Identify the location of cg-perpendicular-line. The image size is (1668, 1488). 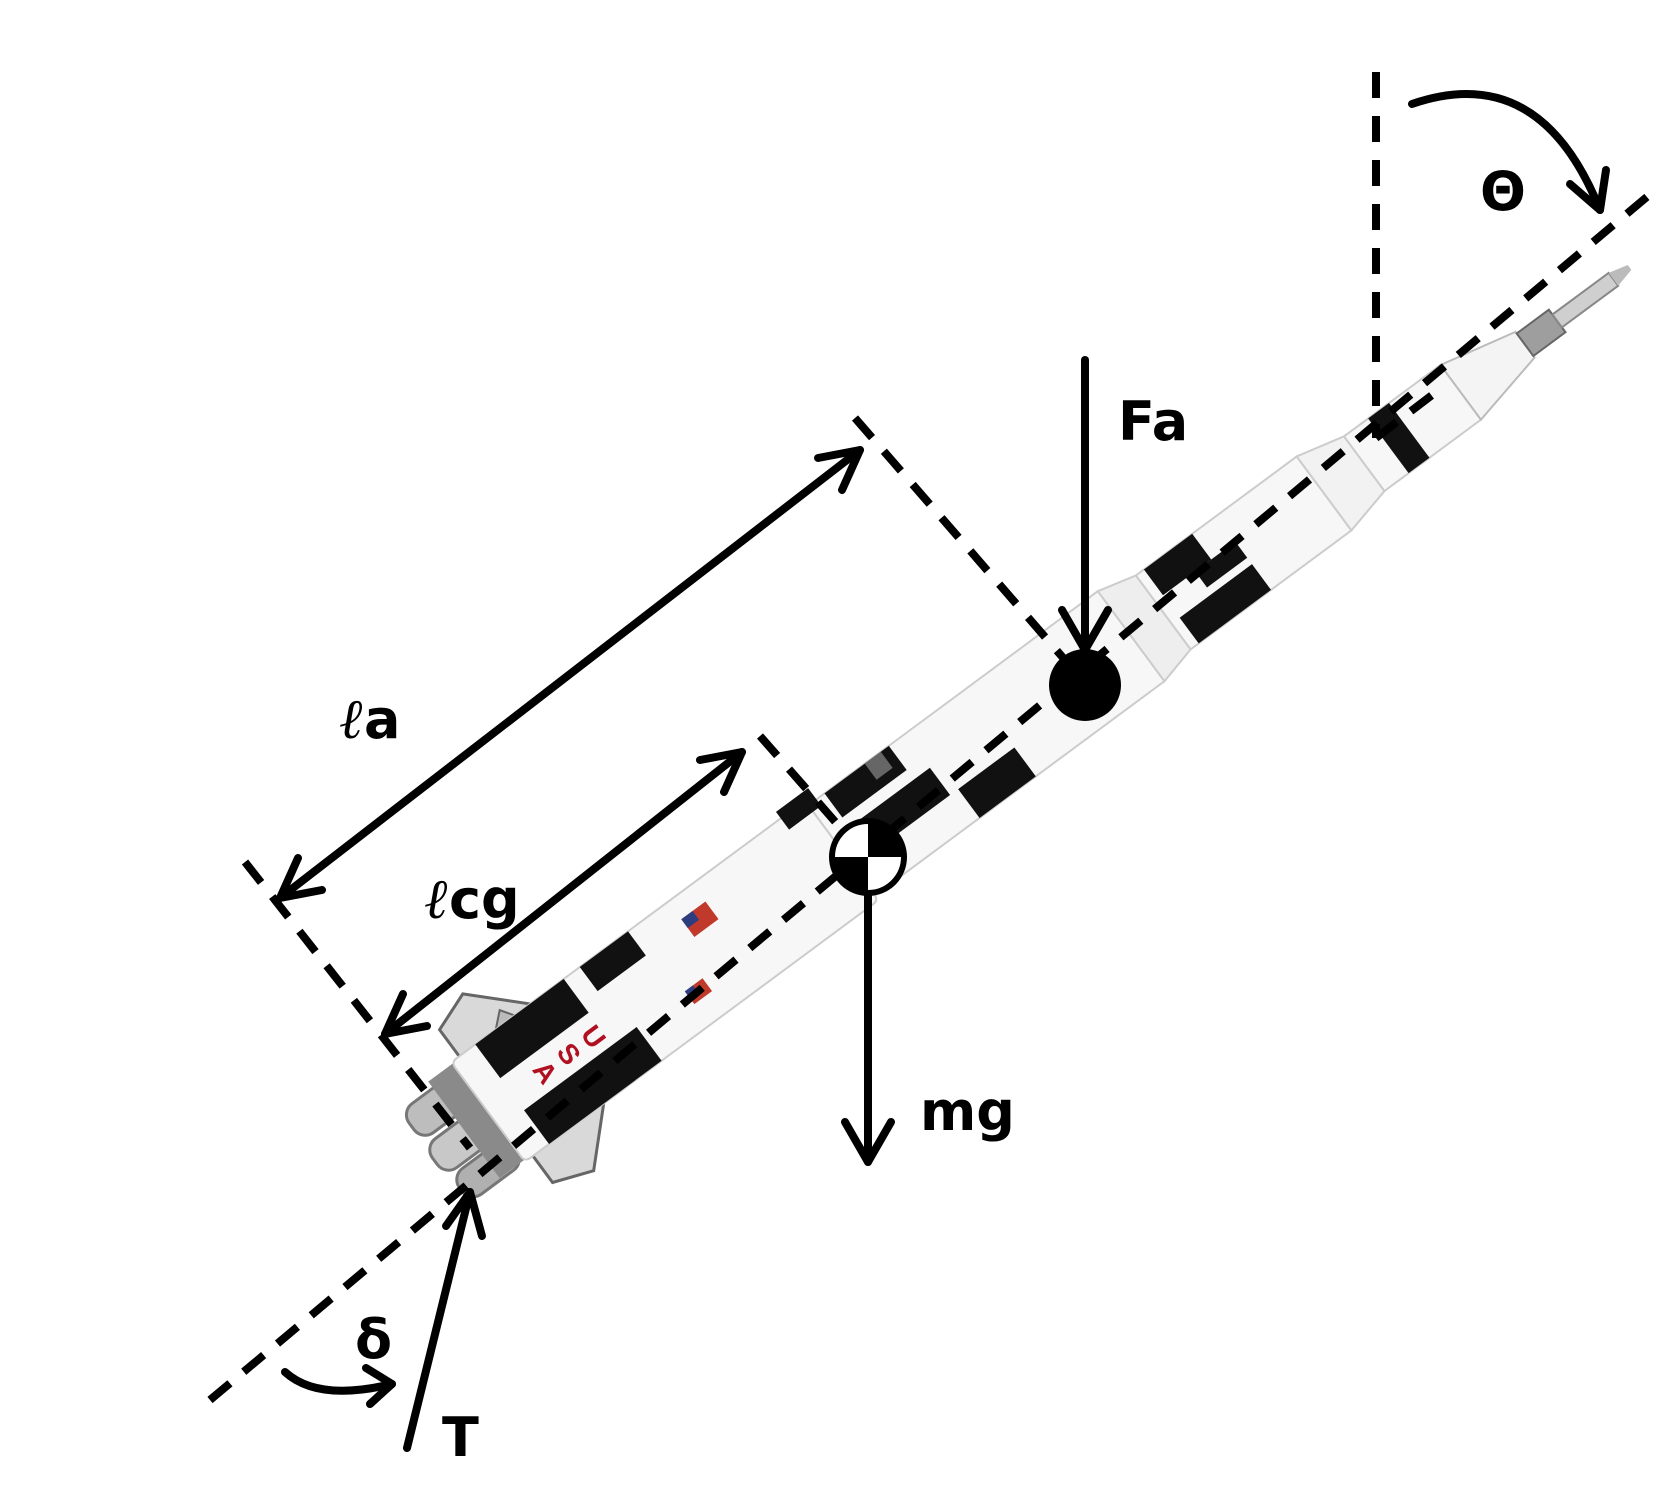
(810, 793).